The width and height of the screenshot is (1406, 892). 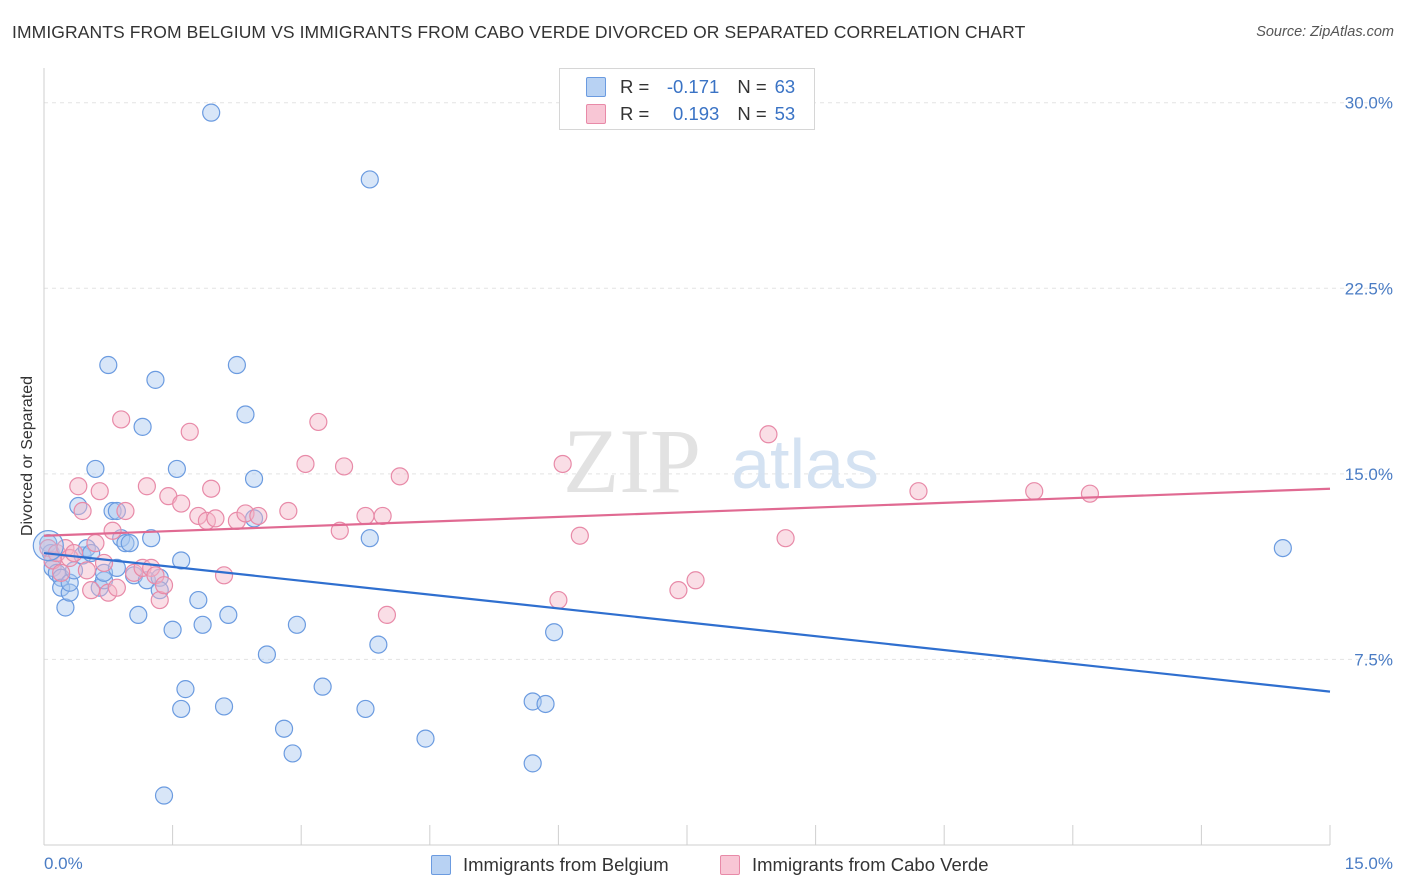 What do you see at coordinates (693, 86) in the screenshot?
I see `legend-r-value: -0.171` at bounding box center [693, 86].